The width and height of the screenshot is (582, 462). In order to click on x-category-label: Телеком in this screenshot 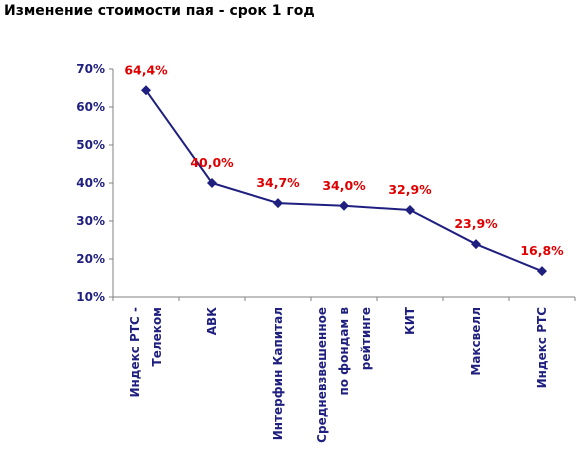, I will do `click(157, 336)`.